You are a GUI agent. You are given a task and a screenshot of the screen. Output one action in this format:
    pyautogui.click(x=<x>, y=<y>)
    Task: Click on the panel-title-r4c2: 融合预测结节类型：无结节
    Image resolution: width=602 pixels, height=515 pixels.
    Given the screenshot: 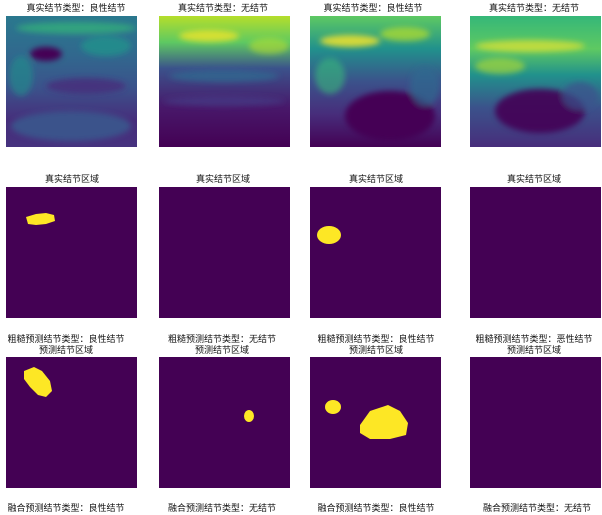 What is the action you would take?
    pyautogui.click(x=222, y=509)
    